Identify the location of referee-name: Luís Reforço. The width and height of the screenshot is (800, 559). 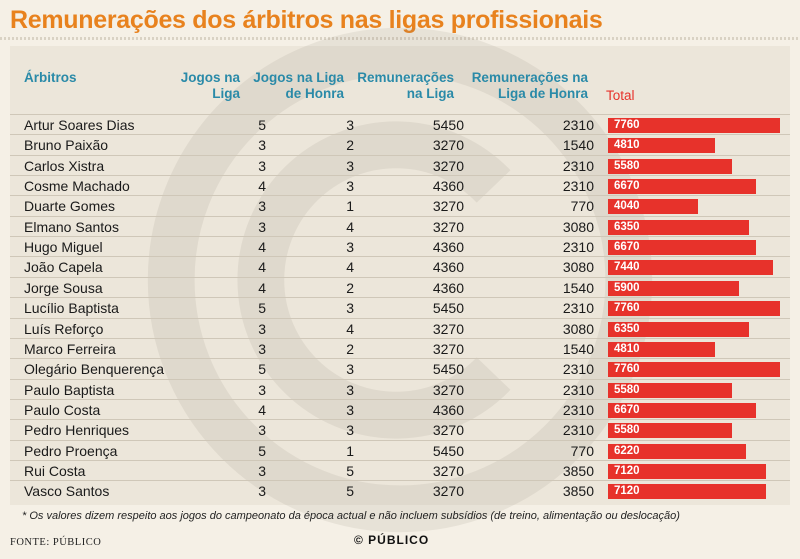
(64, 328).